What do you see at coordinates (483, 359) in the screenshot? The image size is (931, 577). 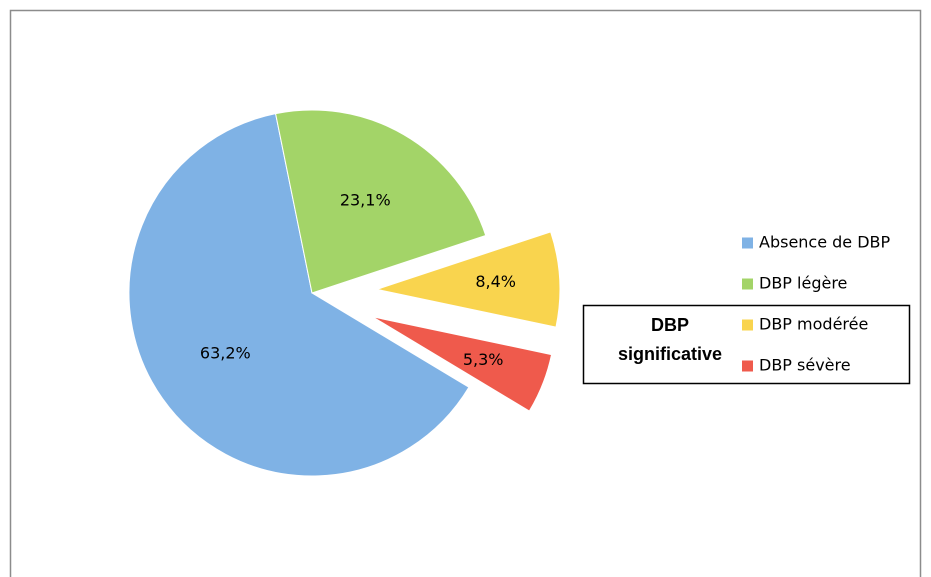 I see `data-label: 5,3%` at bounding box center [483, 359].